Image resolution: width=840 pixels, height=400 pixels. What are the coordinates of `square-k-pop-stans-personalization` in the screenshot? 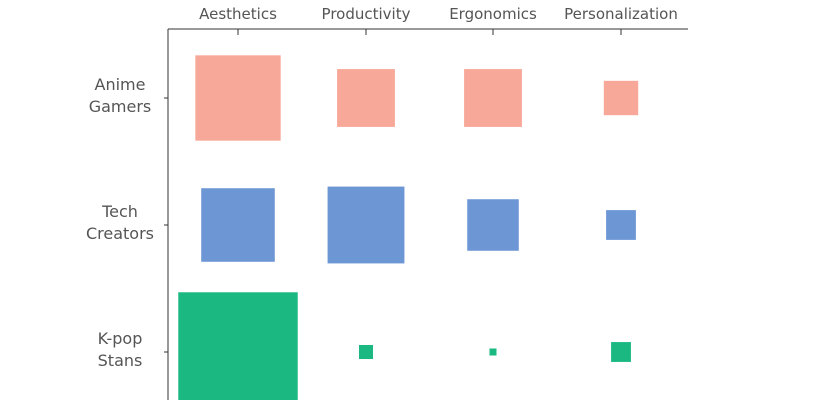 It's located at (621, 352).